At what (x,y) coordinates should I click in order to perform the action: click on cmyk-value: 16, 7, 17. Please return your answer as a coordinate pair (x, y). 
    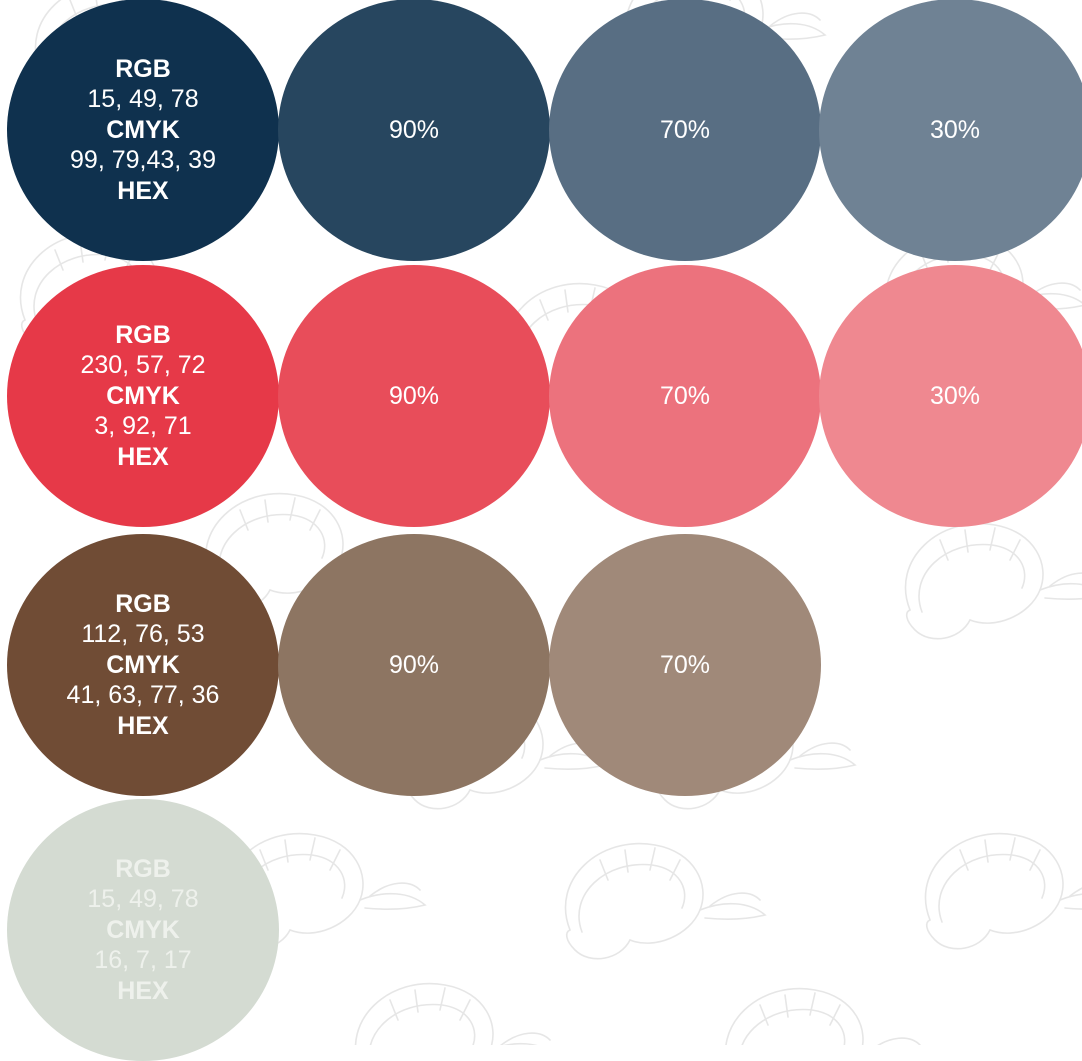
    Looking at the image, I should click on (143, 960).